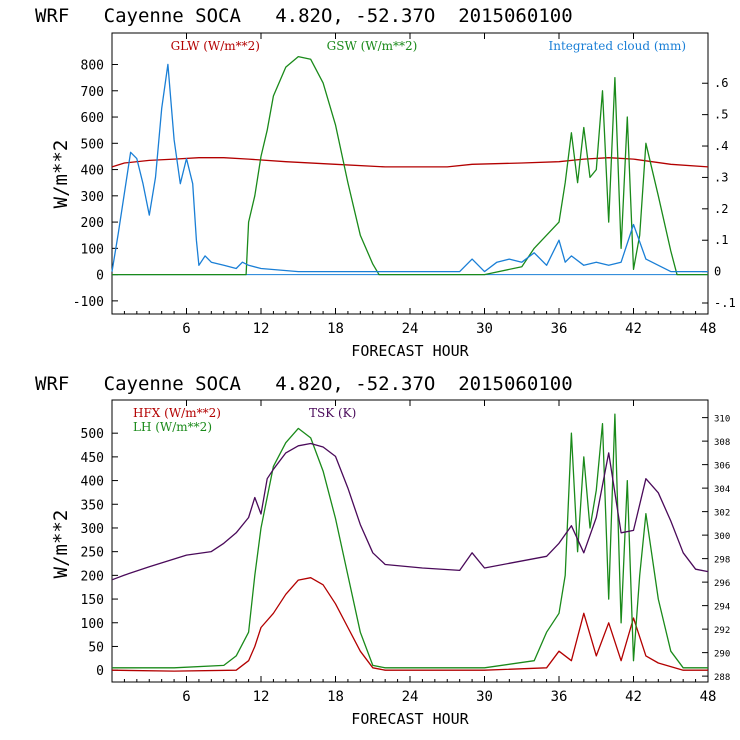 The height and width of the screenshot is (740, 740). I want to click on y2-tick-label: 300, so click(722, 537).